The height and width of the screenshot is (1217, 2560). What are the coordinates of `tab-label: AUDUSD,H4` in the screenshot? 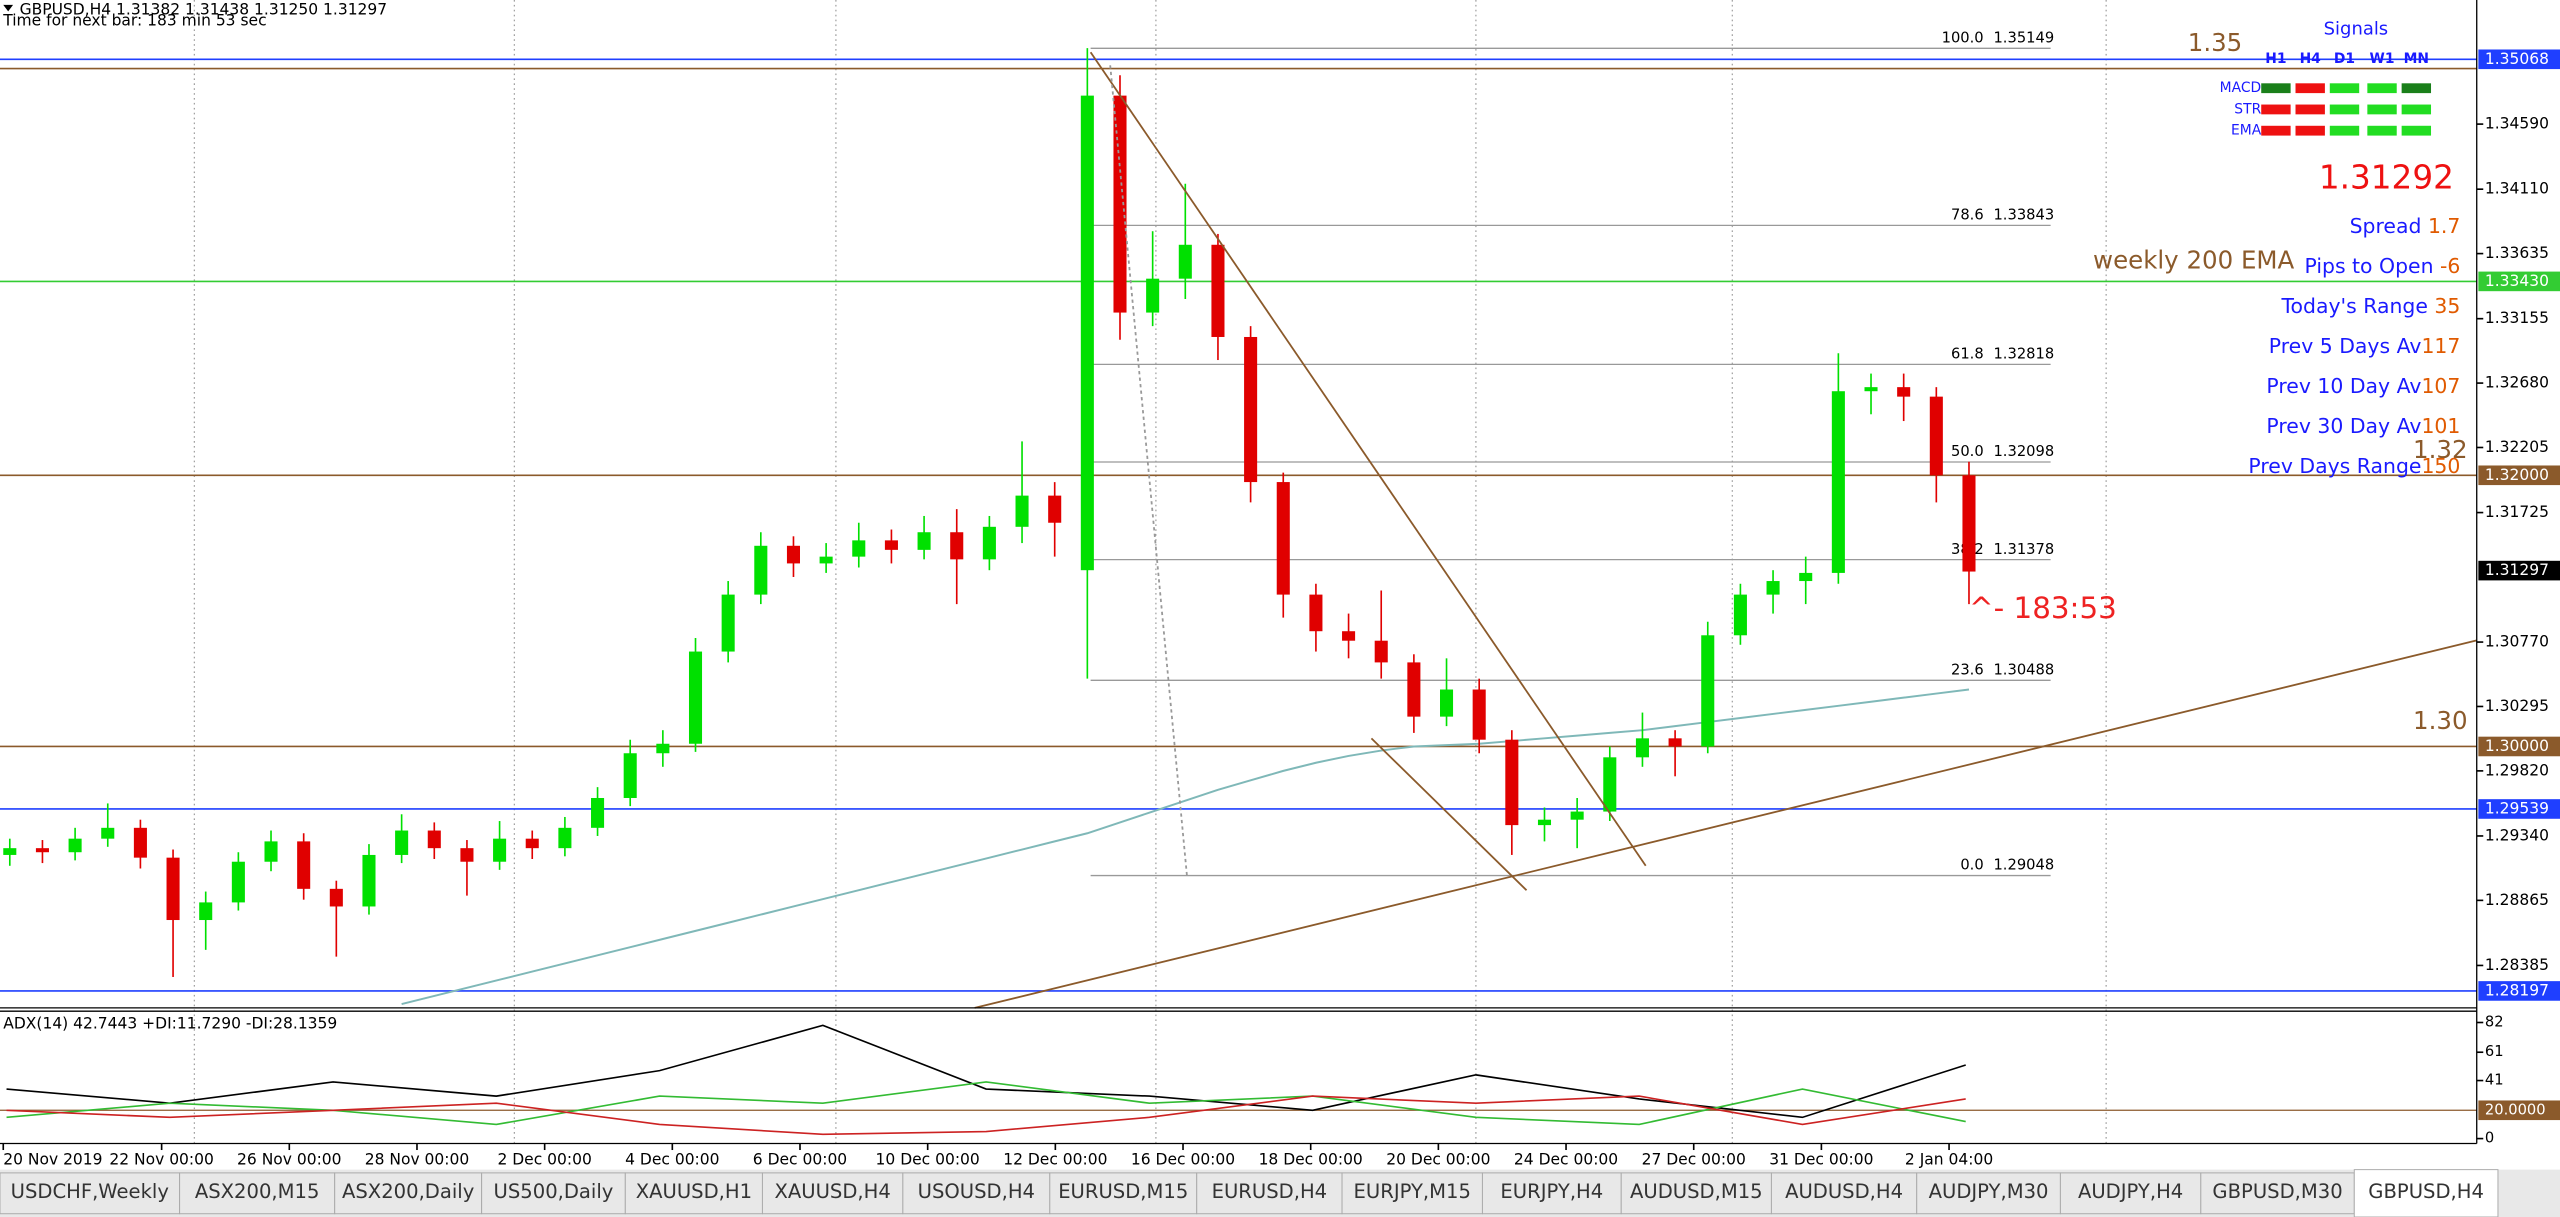 It's located at (1844, 1191).